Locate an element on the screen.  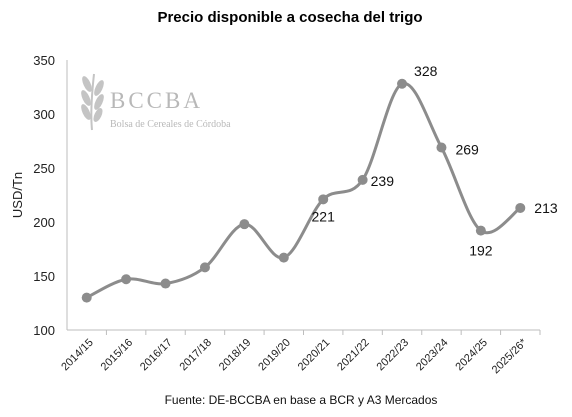
watermark-subtitle: Bolsa de Cereales de Córdoba is located at coordinates (170, 124).